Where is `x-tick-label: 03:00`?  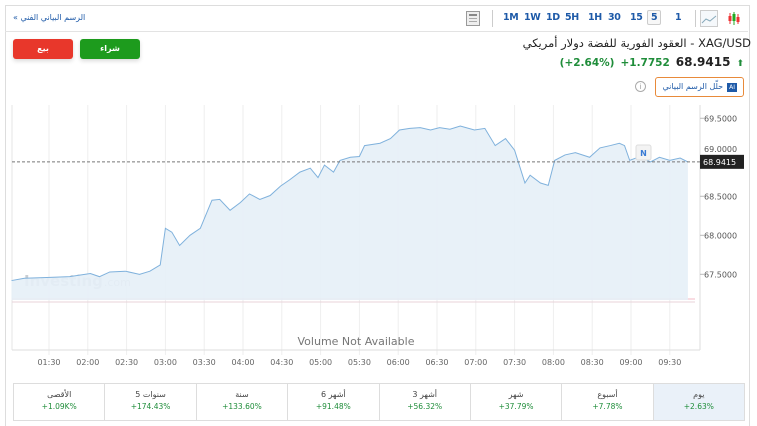
x-tick-label: 03:00 is located at coordinates (165, 362).